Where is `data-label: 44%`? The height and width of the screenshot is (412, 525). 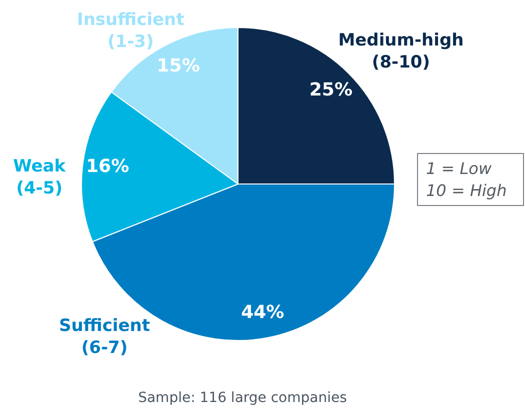
data-label: 44% is located at coordinates (262, 312).